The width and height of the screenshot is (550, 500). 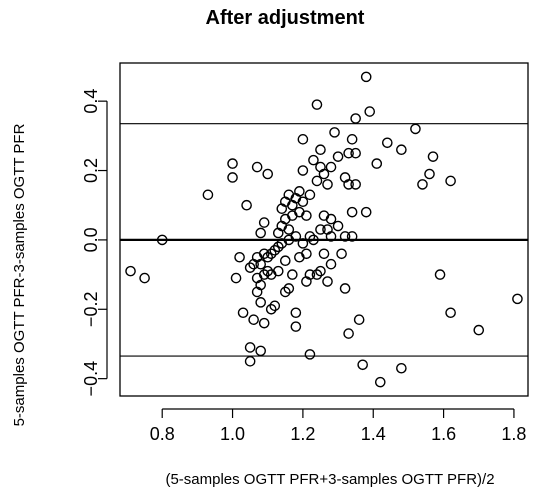 What do you see at coordinates (91, 310) in the screenshot?
I see `y-tick-label-1: −0.2` at bounding box center [91, 310].